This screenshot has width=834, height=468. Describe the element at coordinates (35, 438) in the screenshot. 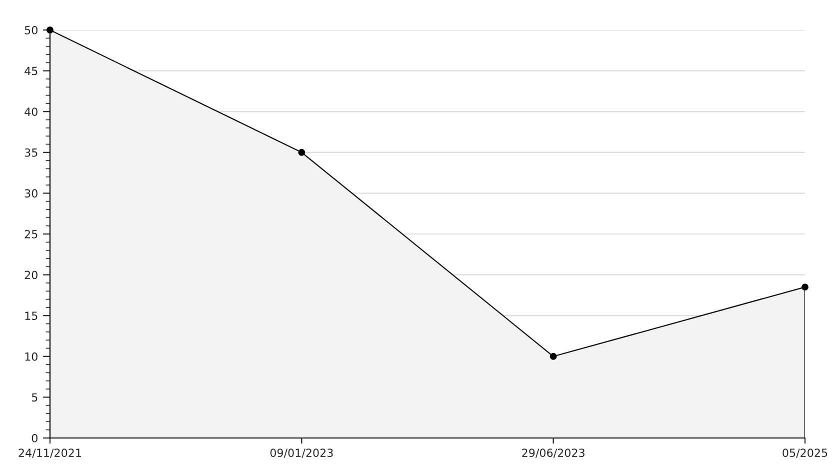

I see `y-tick-label: 0` at that location.